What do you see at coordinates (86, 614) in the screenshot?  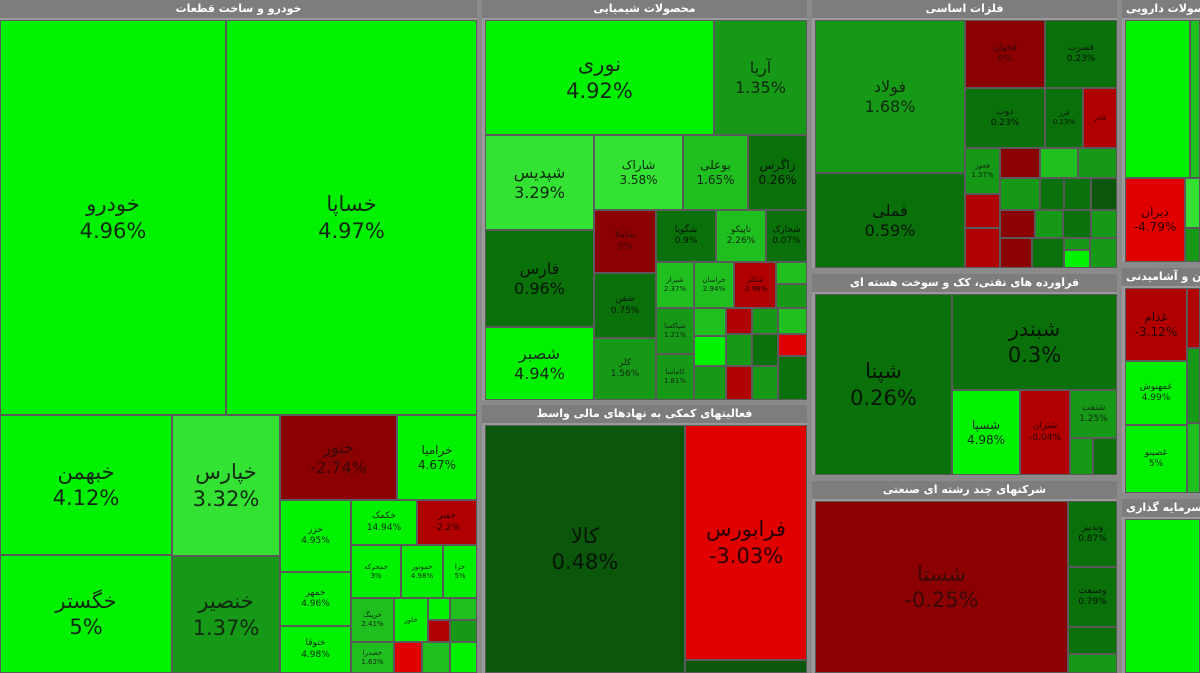 I see `stock-tile-khgostar: خگستر 5%` at bounding box center [86, 614].